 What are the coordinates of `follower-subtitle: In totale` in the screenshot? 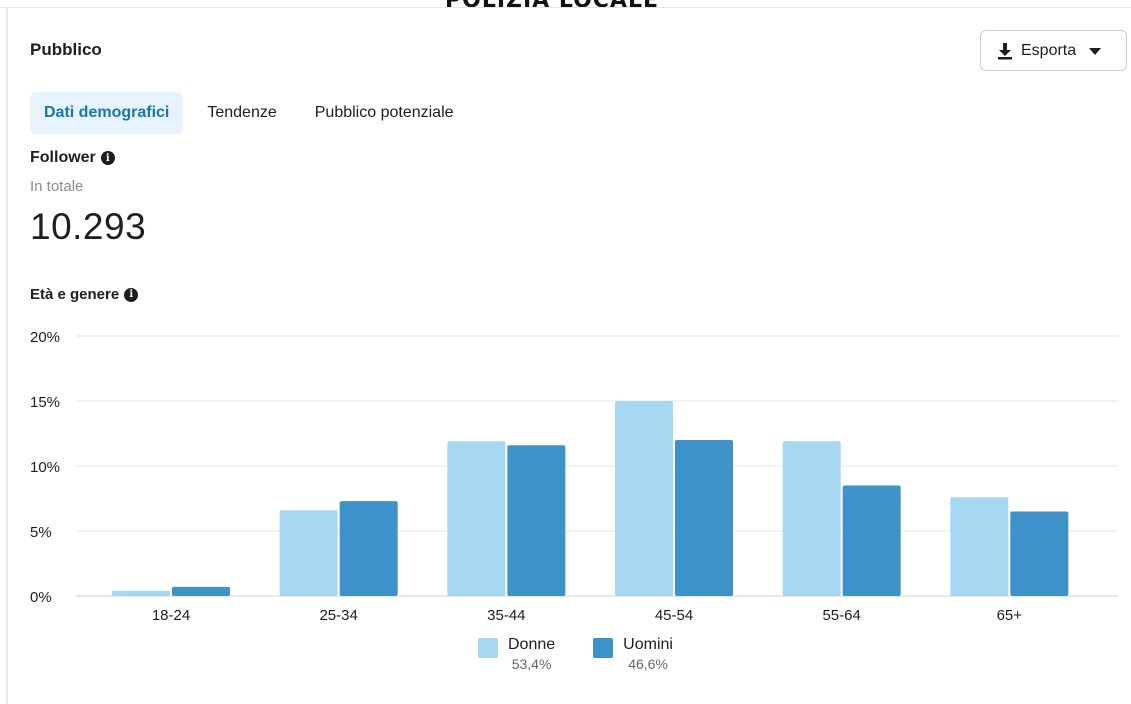 It's located at (57, 186).